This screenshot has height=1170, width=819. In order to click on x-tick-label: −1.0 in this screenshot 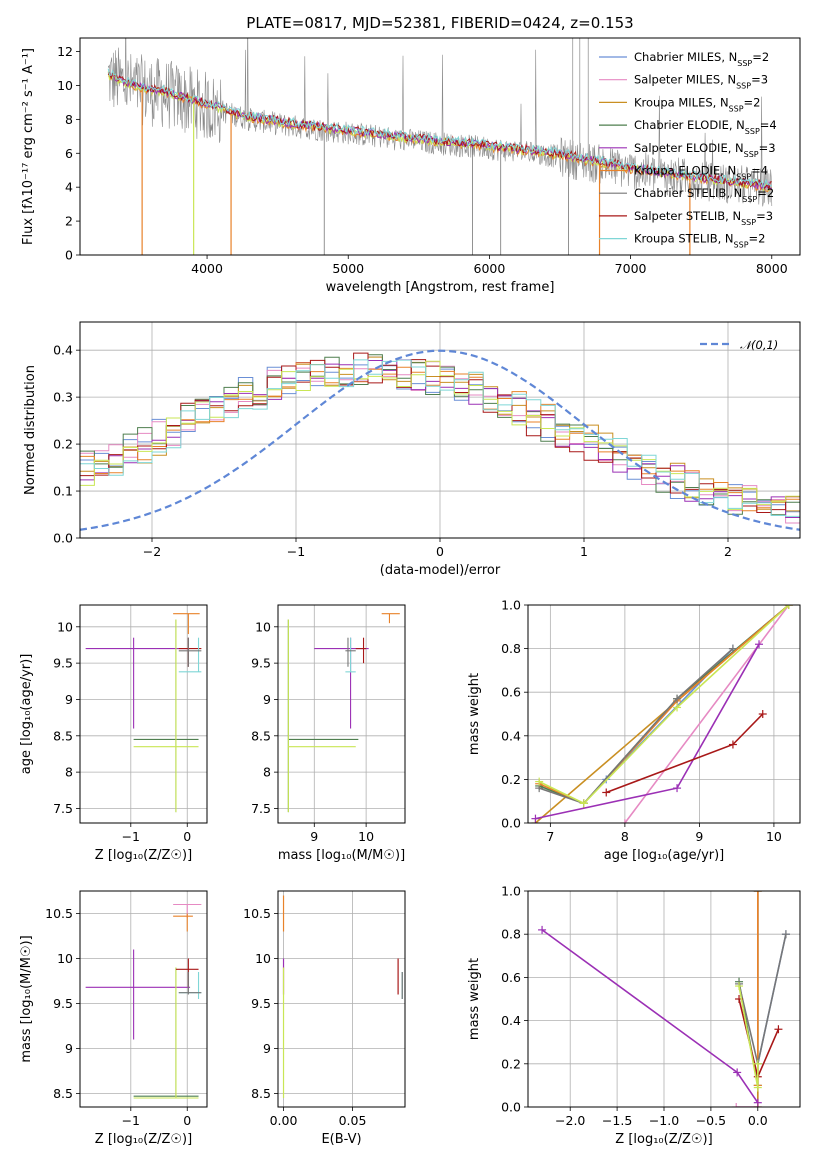, I will do `click(664, 1120)`.